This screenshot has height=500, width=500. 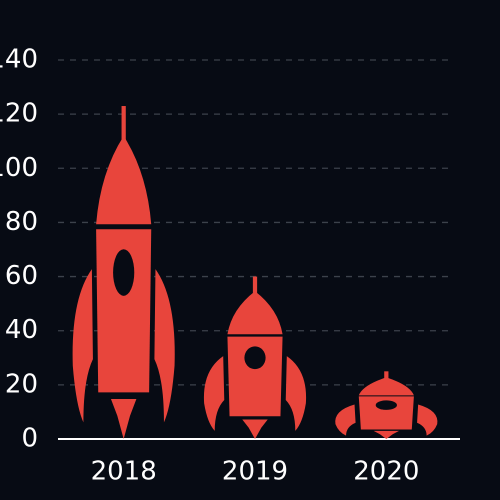 What do you see at coordinates (21, 384) in the screenshot?
I see `y-tick-label: 20` at bounding box center [21, 384].